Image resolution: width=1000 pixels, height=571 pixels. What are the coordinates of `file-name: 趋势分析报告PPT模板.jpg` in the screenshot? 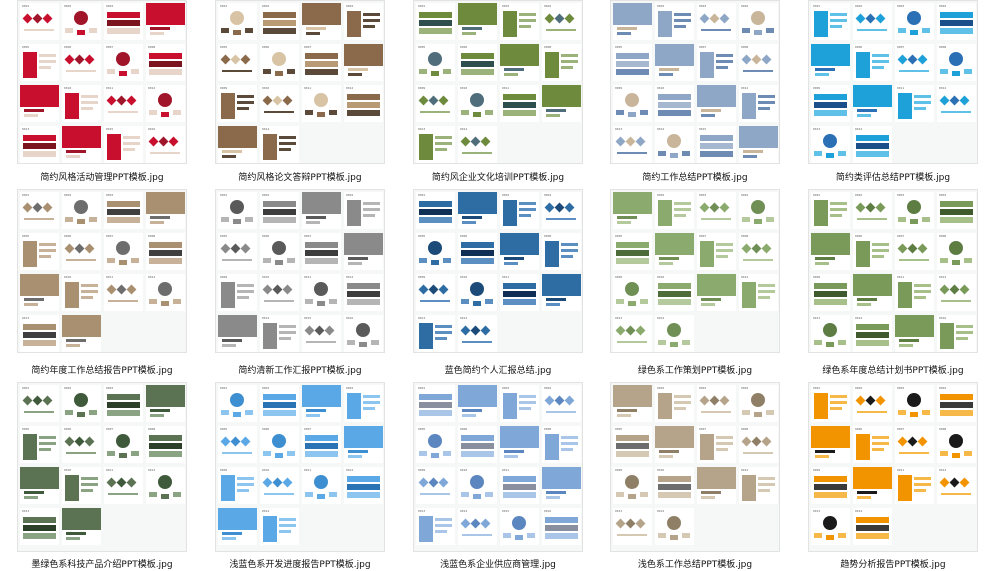 It's located at (893, 565).